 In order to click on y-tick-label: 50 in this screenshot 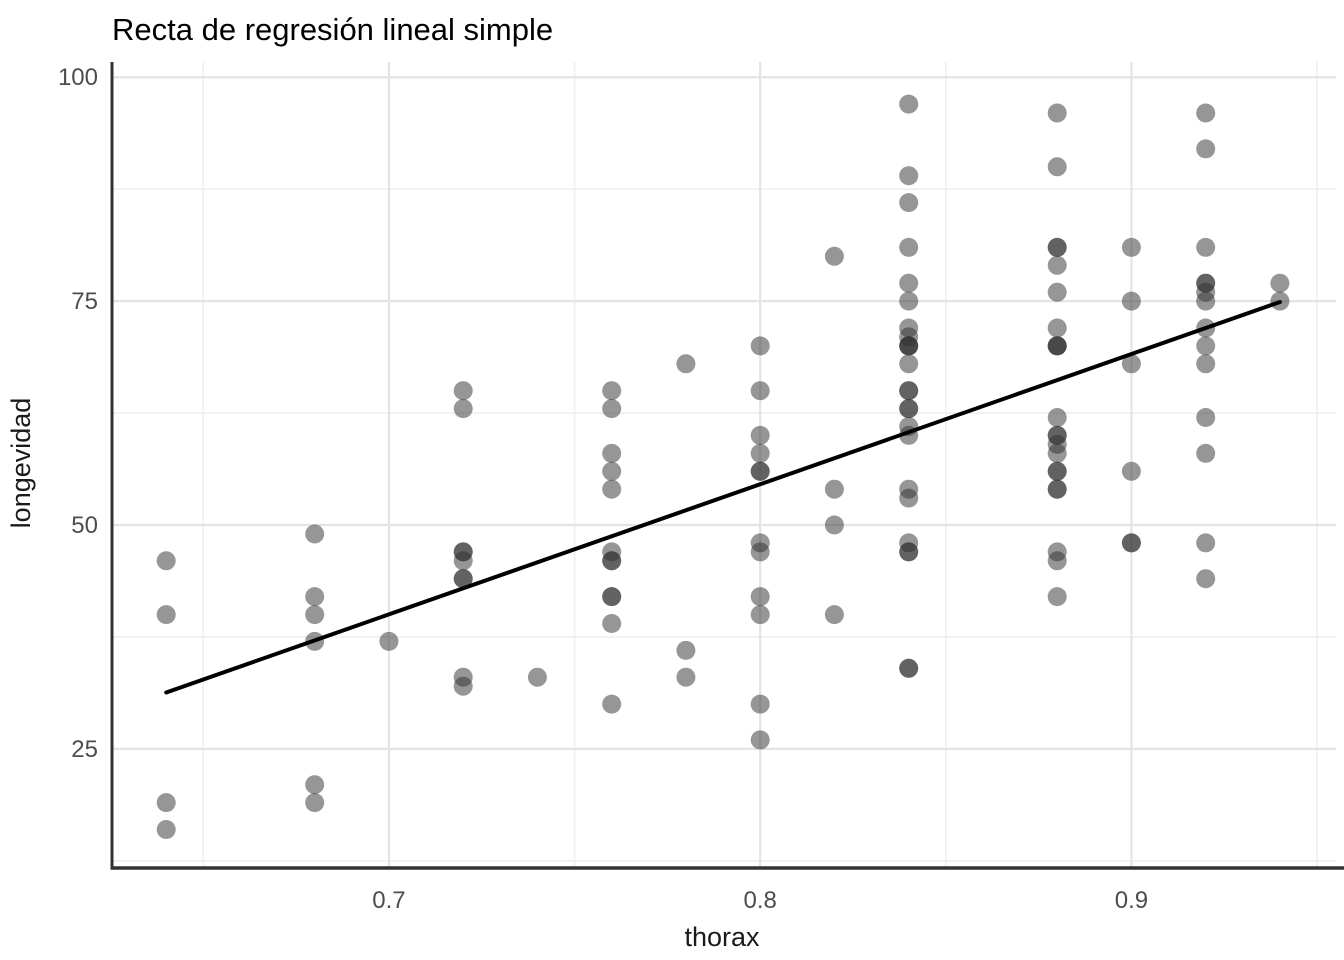, I will do `click(84, 525)`.